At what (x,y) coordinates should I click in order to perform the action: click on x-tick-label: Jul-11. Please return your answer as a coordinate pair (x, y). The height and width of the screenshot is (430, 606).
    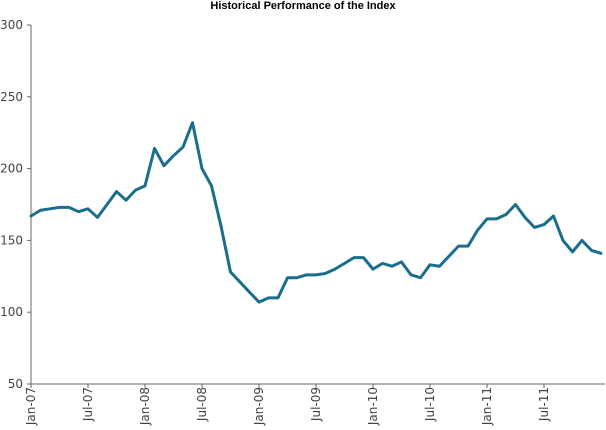
    Looking at the image, I should click on (544, 404).